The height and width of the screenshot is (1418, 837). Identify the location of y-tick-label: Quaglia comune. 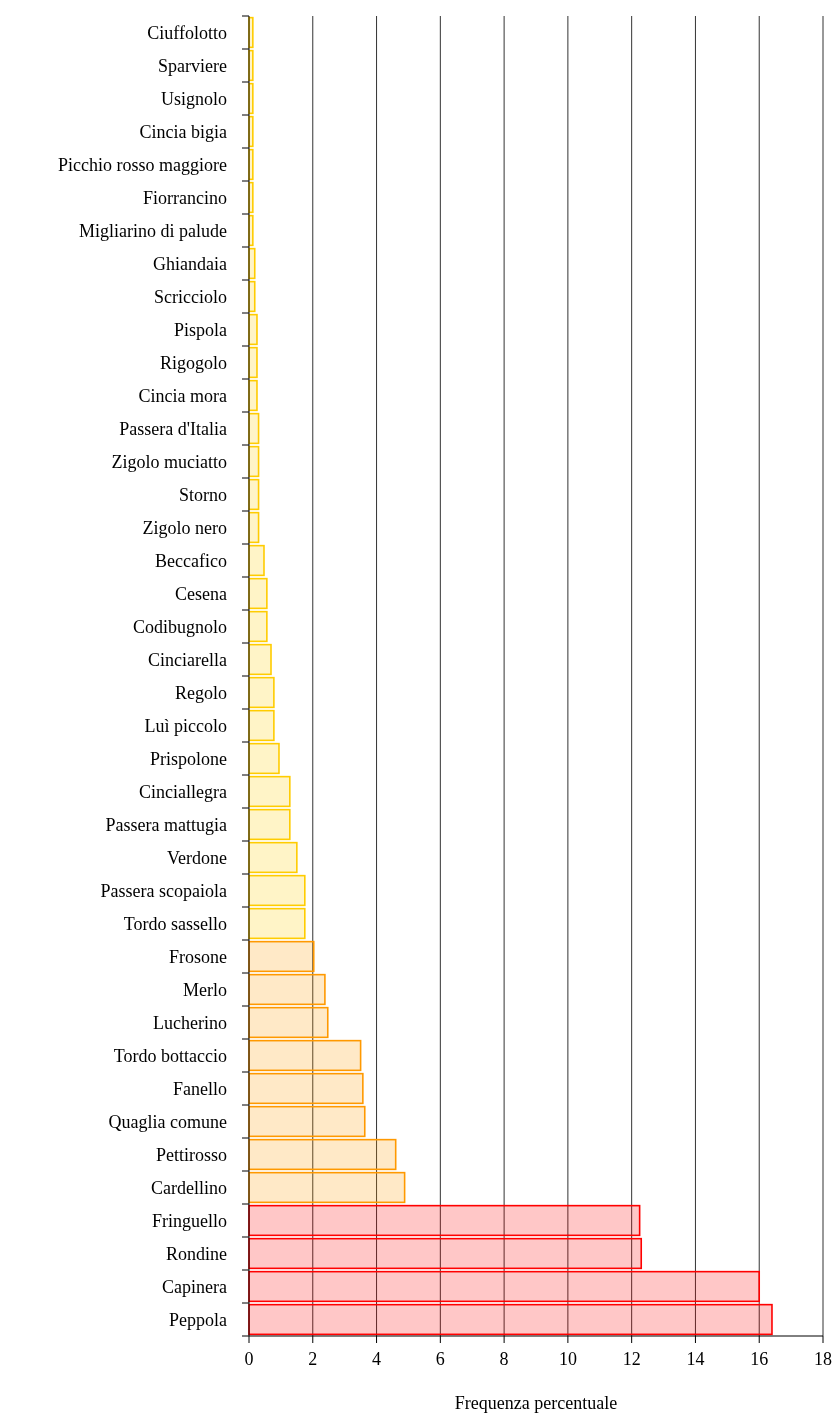
(167, 1121).